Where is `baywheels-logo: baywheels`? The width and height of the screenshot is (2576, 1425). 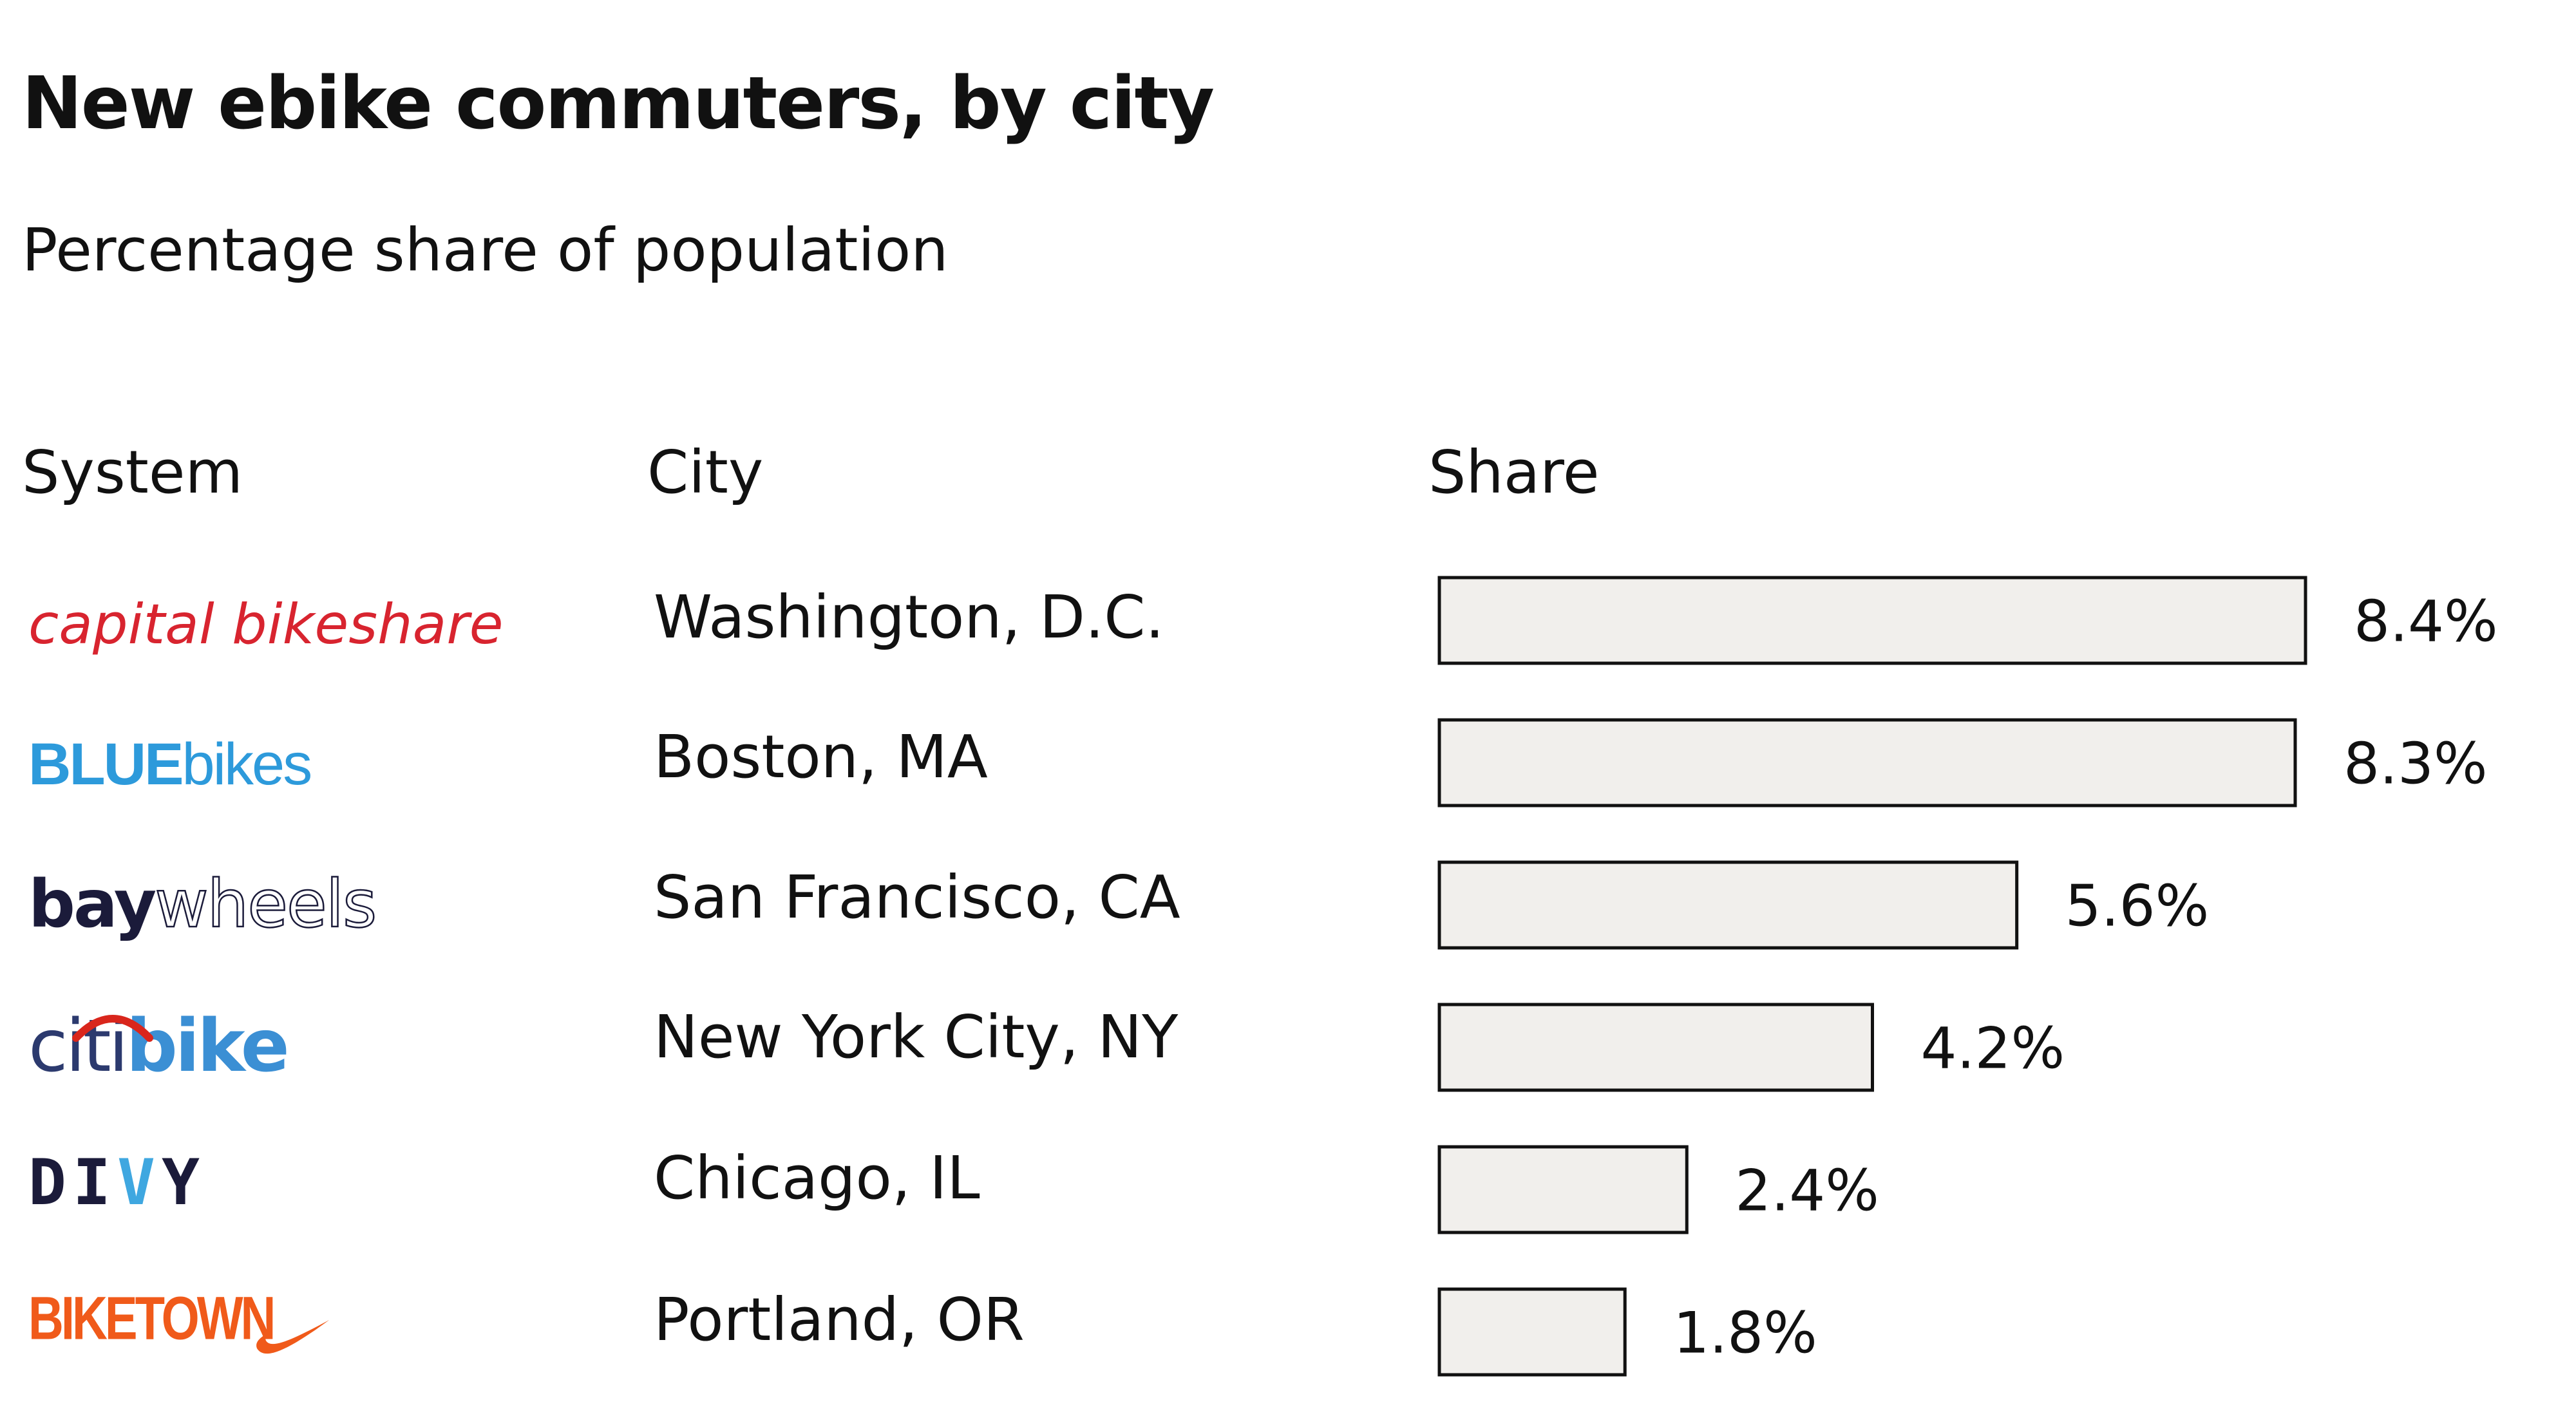 baywheels-logo: baywheels is located at coordinates (203, 904).